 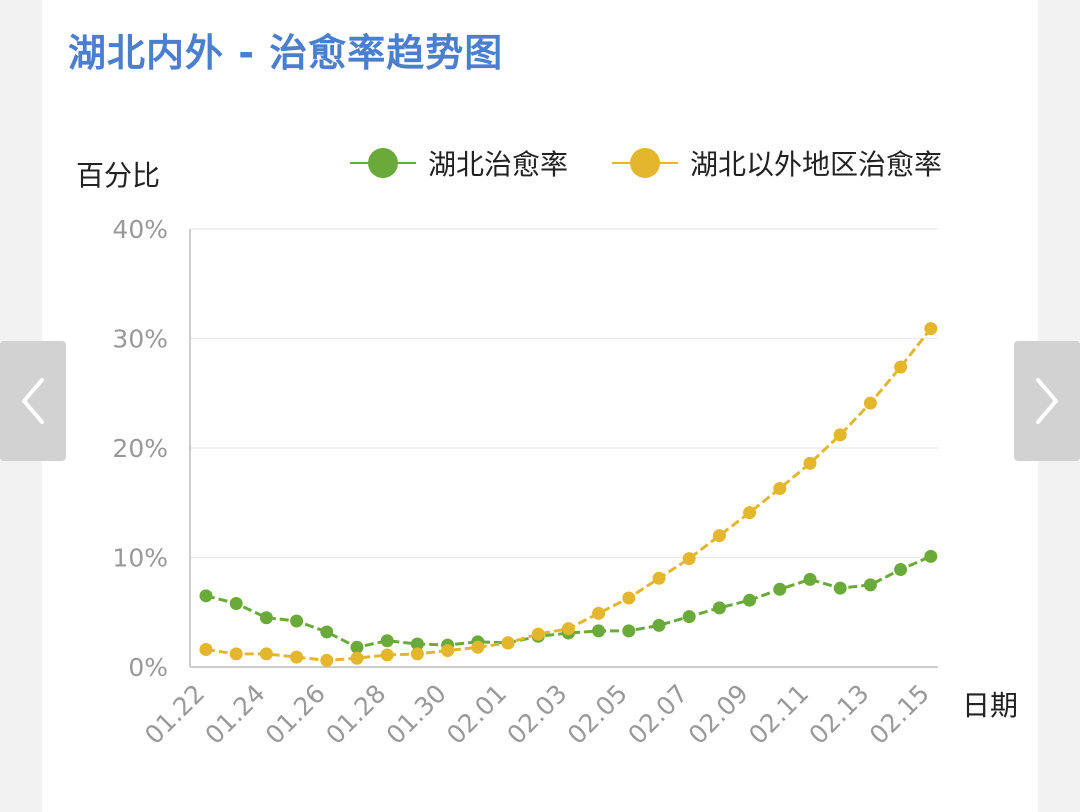 What do you see at coordinates (286, 53) in the screenshot?
I see `chart-title: 湖北内外 - 治愈率趋势图` at bounding box center [286, 53].